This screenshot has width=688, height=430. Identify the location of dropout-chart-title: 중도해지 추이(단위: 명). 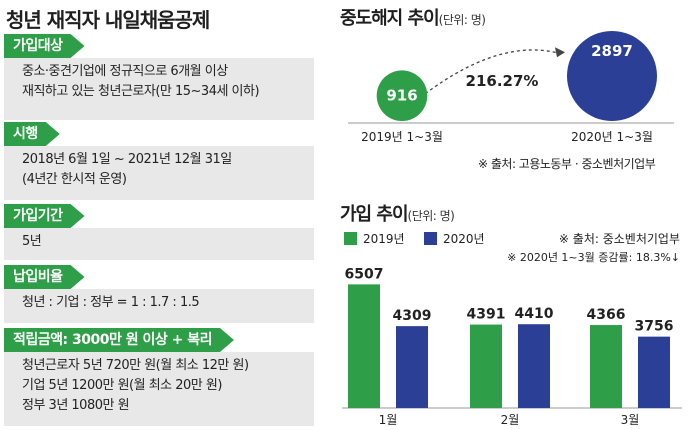
(413, 17).